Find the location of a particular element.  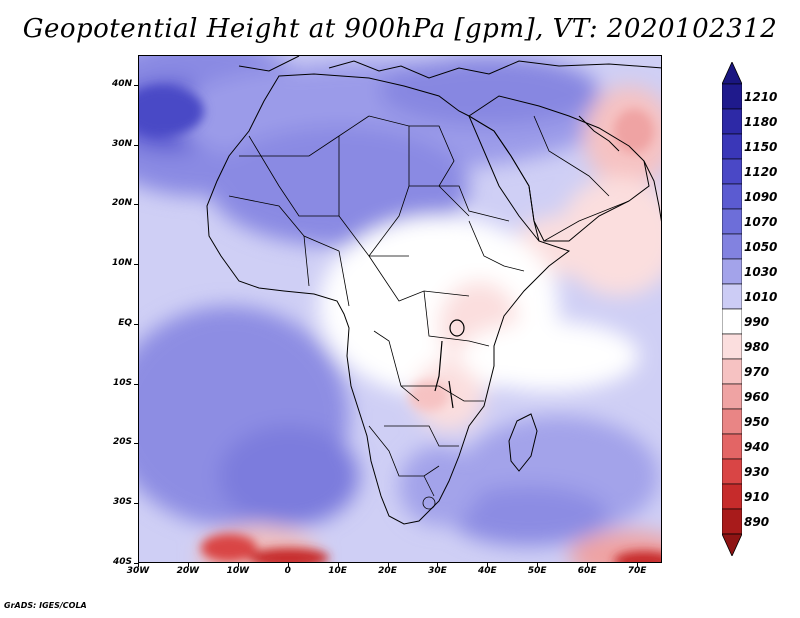

lat-tick-label: 30S is located at coordinates (122, 502).